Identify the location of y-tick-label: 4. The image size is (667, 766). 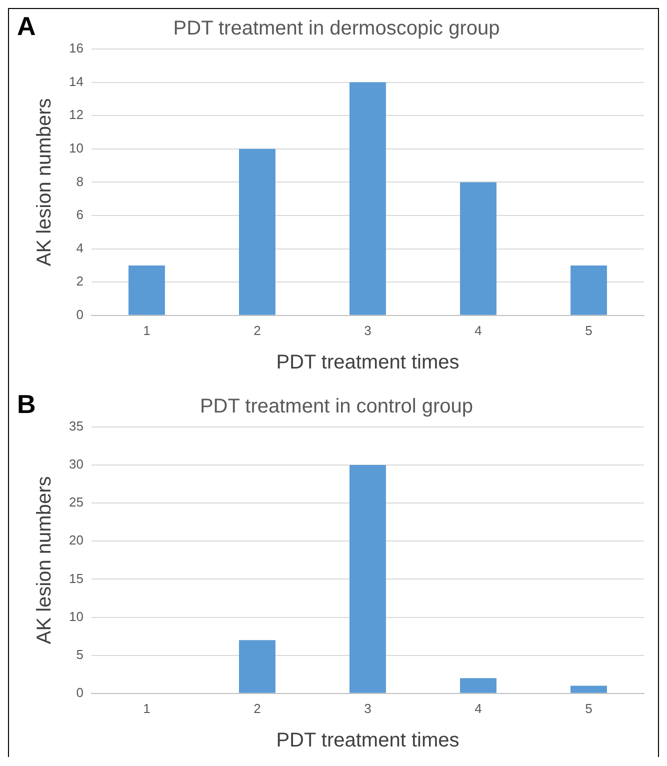
(80, 248).